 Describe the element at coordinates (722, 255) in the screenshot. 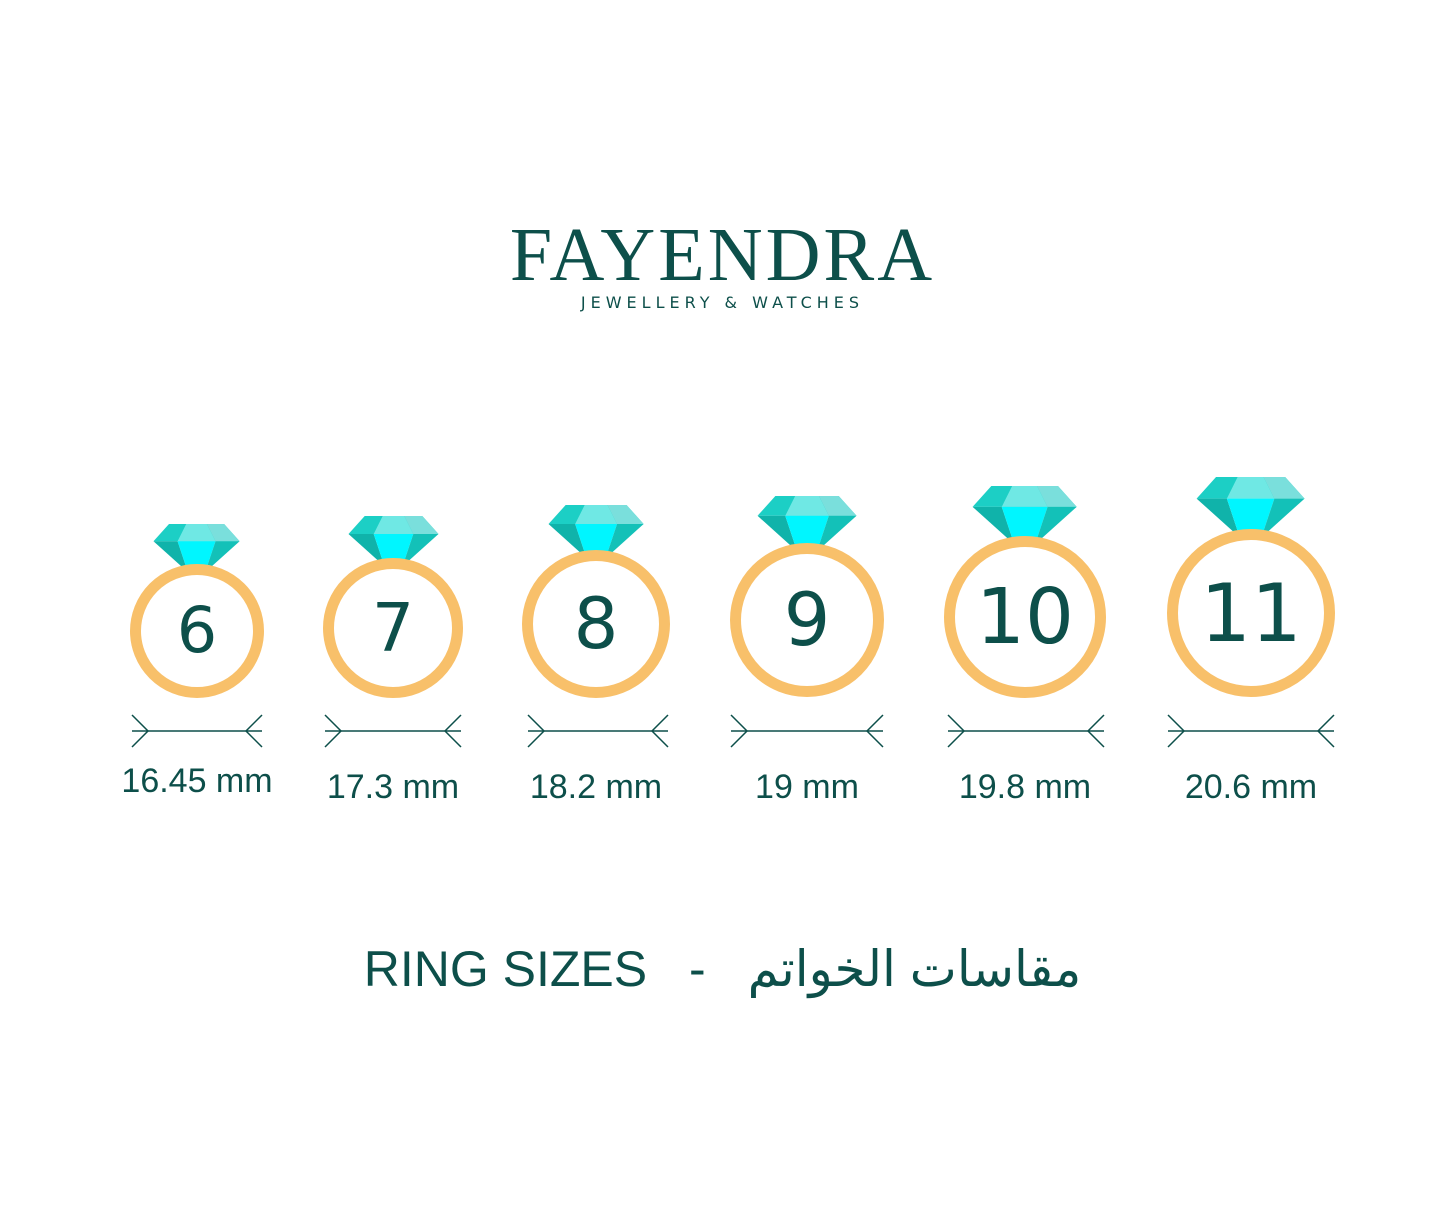

I see `brand-logo-name: FAYENDRA` at that location.